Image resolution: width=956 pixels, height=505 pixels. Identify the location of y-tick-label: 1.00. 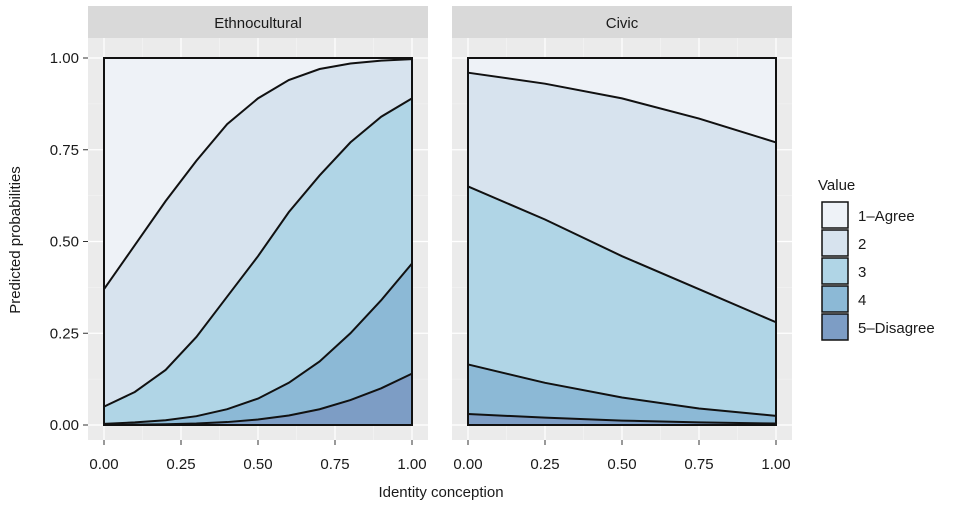
(64, 58).